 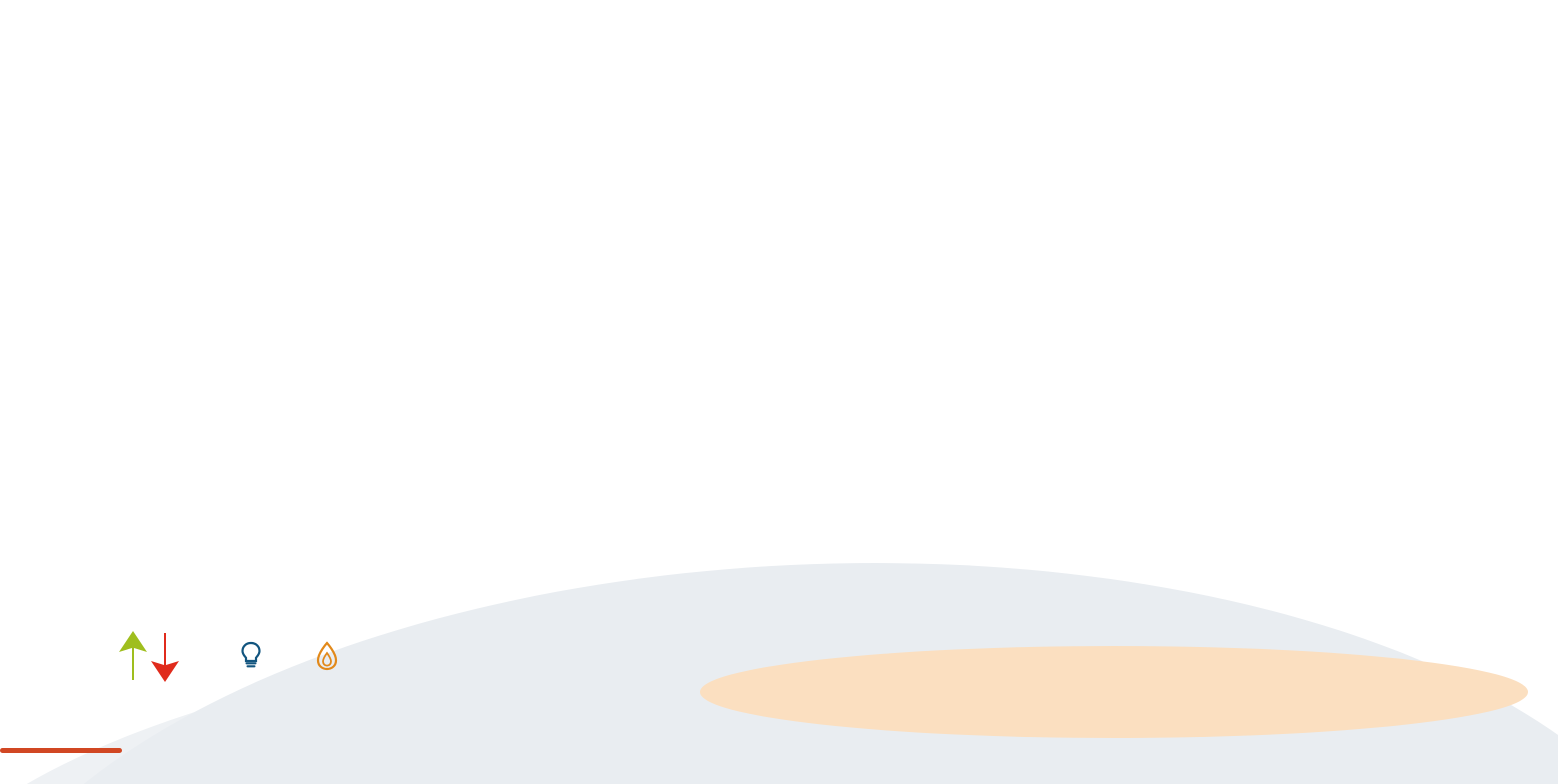 I want to click on legend-electricity, so click(x=255, y=658).